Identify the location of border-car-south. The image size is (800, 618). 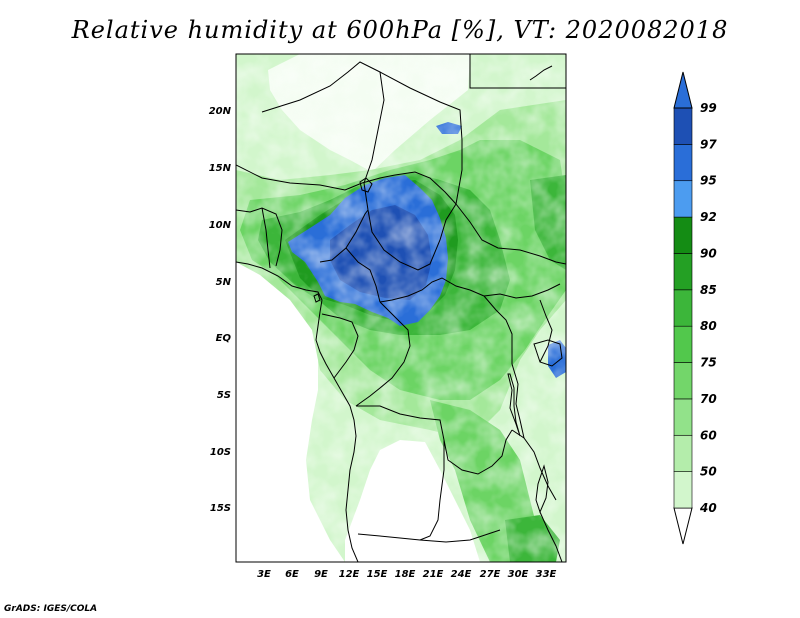
(432, 290).